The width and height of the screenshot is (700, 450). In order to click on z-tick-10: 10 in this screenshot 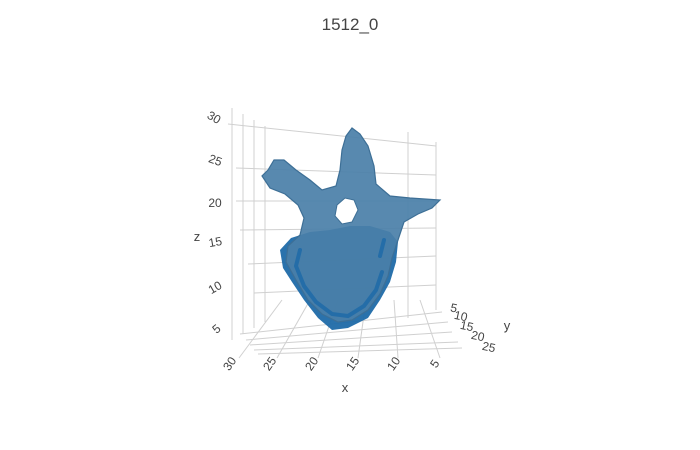, I will do `click(215, 287)`.